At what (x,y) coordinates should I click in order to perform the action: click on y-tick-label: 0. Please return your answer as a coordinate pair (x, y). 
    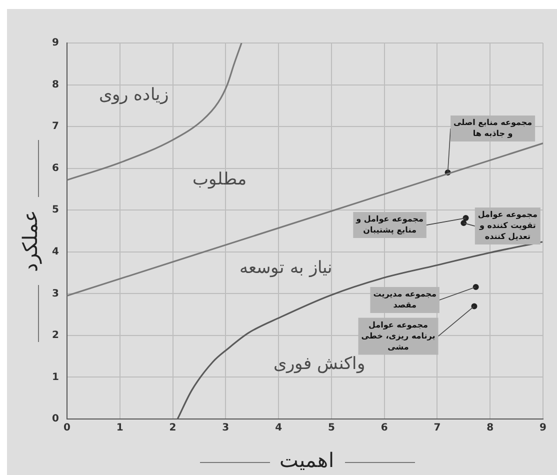
    Looking at the image, I should click on (56, 419).